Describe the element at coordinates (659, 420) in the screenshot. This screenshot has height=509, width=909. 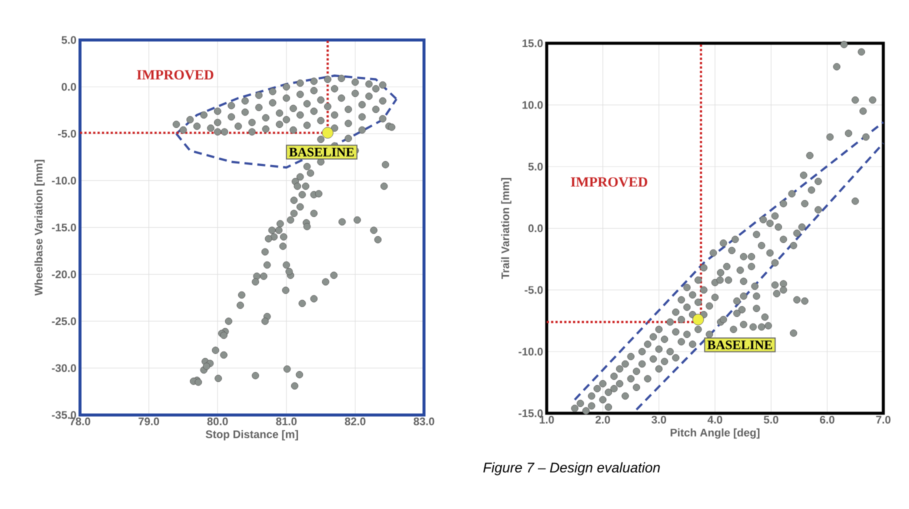
I see `x-tick-label: 3.0` at that location.